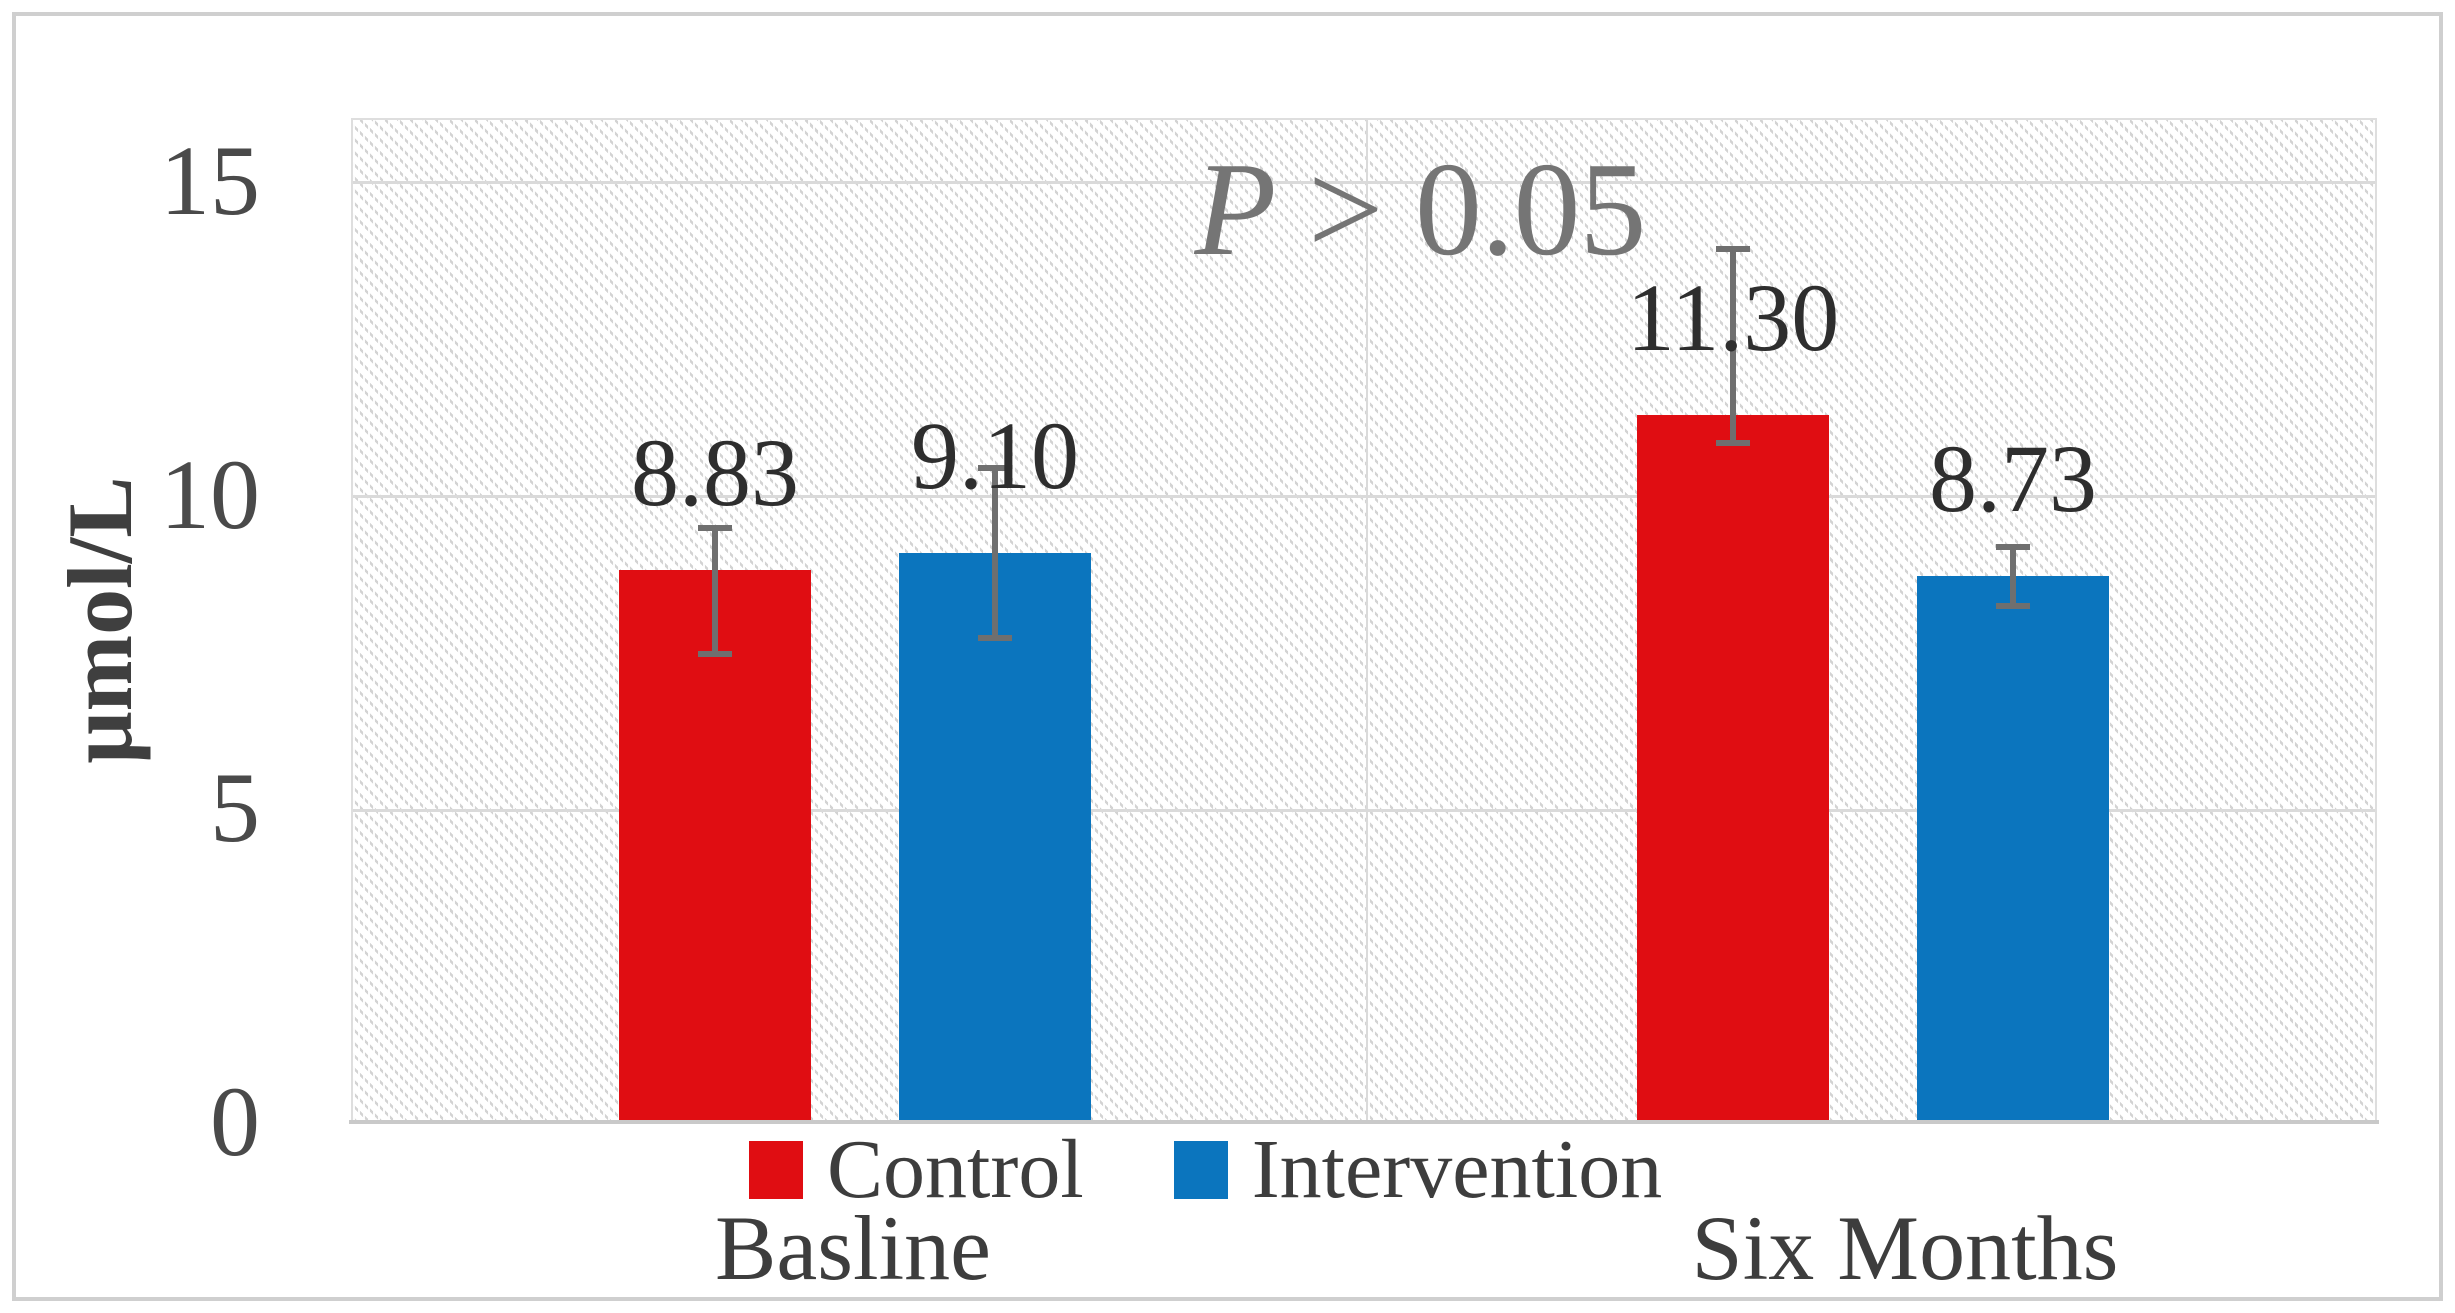 Image resolution: width=2455 pixels, height=1313 pixels. What do you see at coordinates (2013, 479) in the screenshot?
I see `value-label-intervention-six-months: 8.73` at bounding box center [2013, 479].